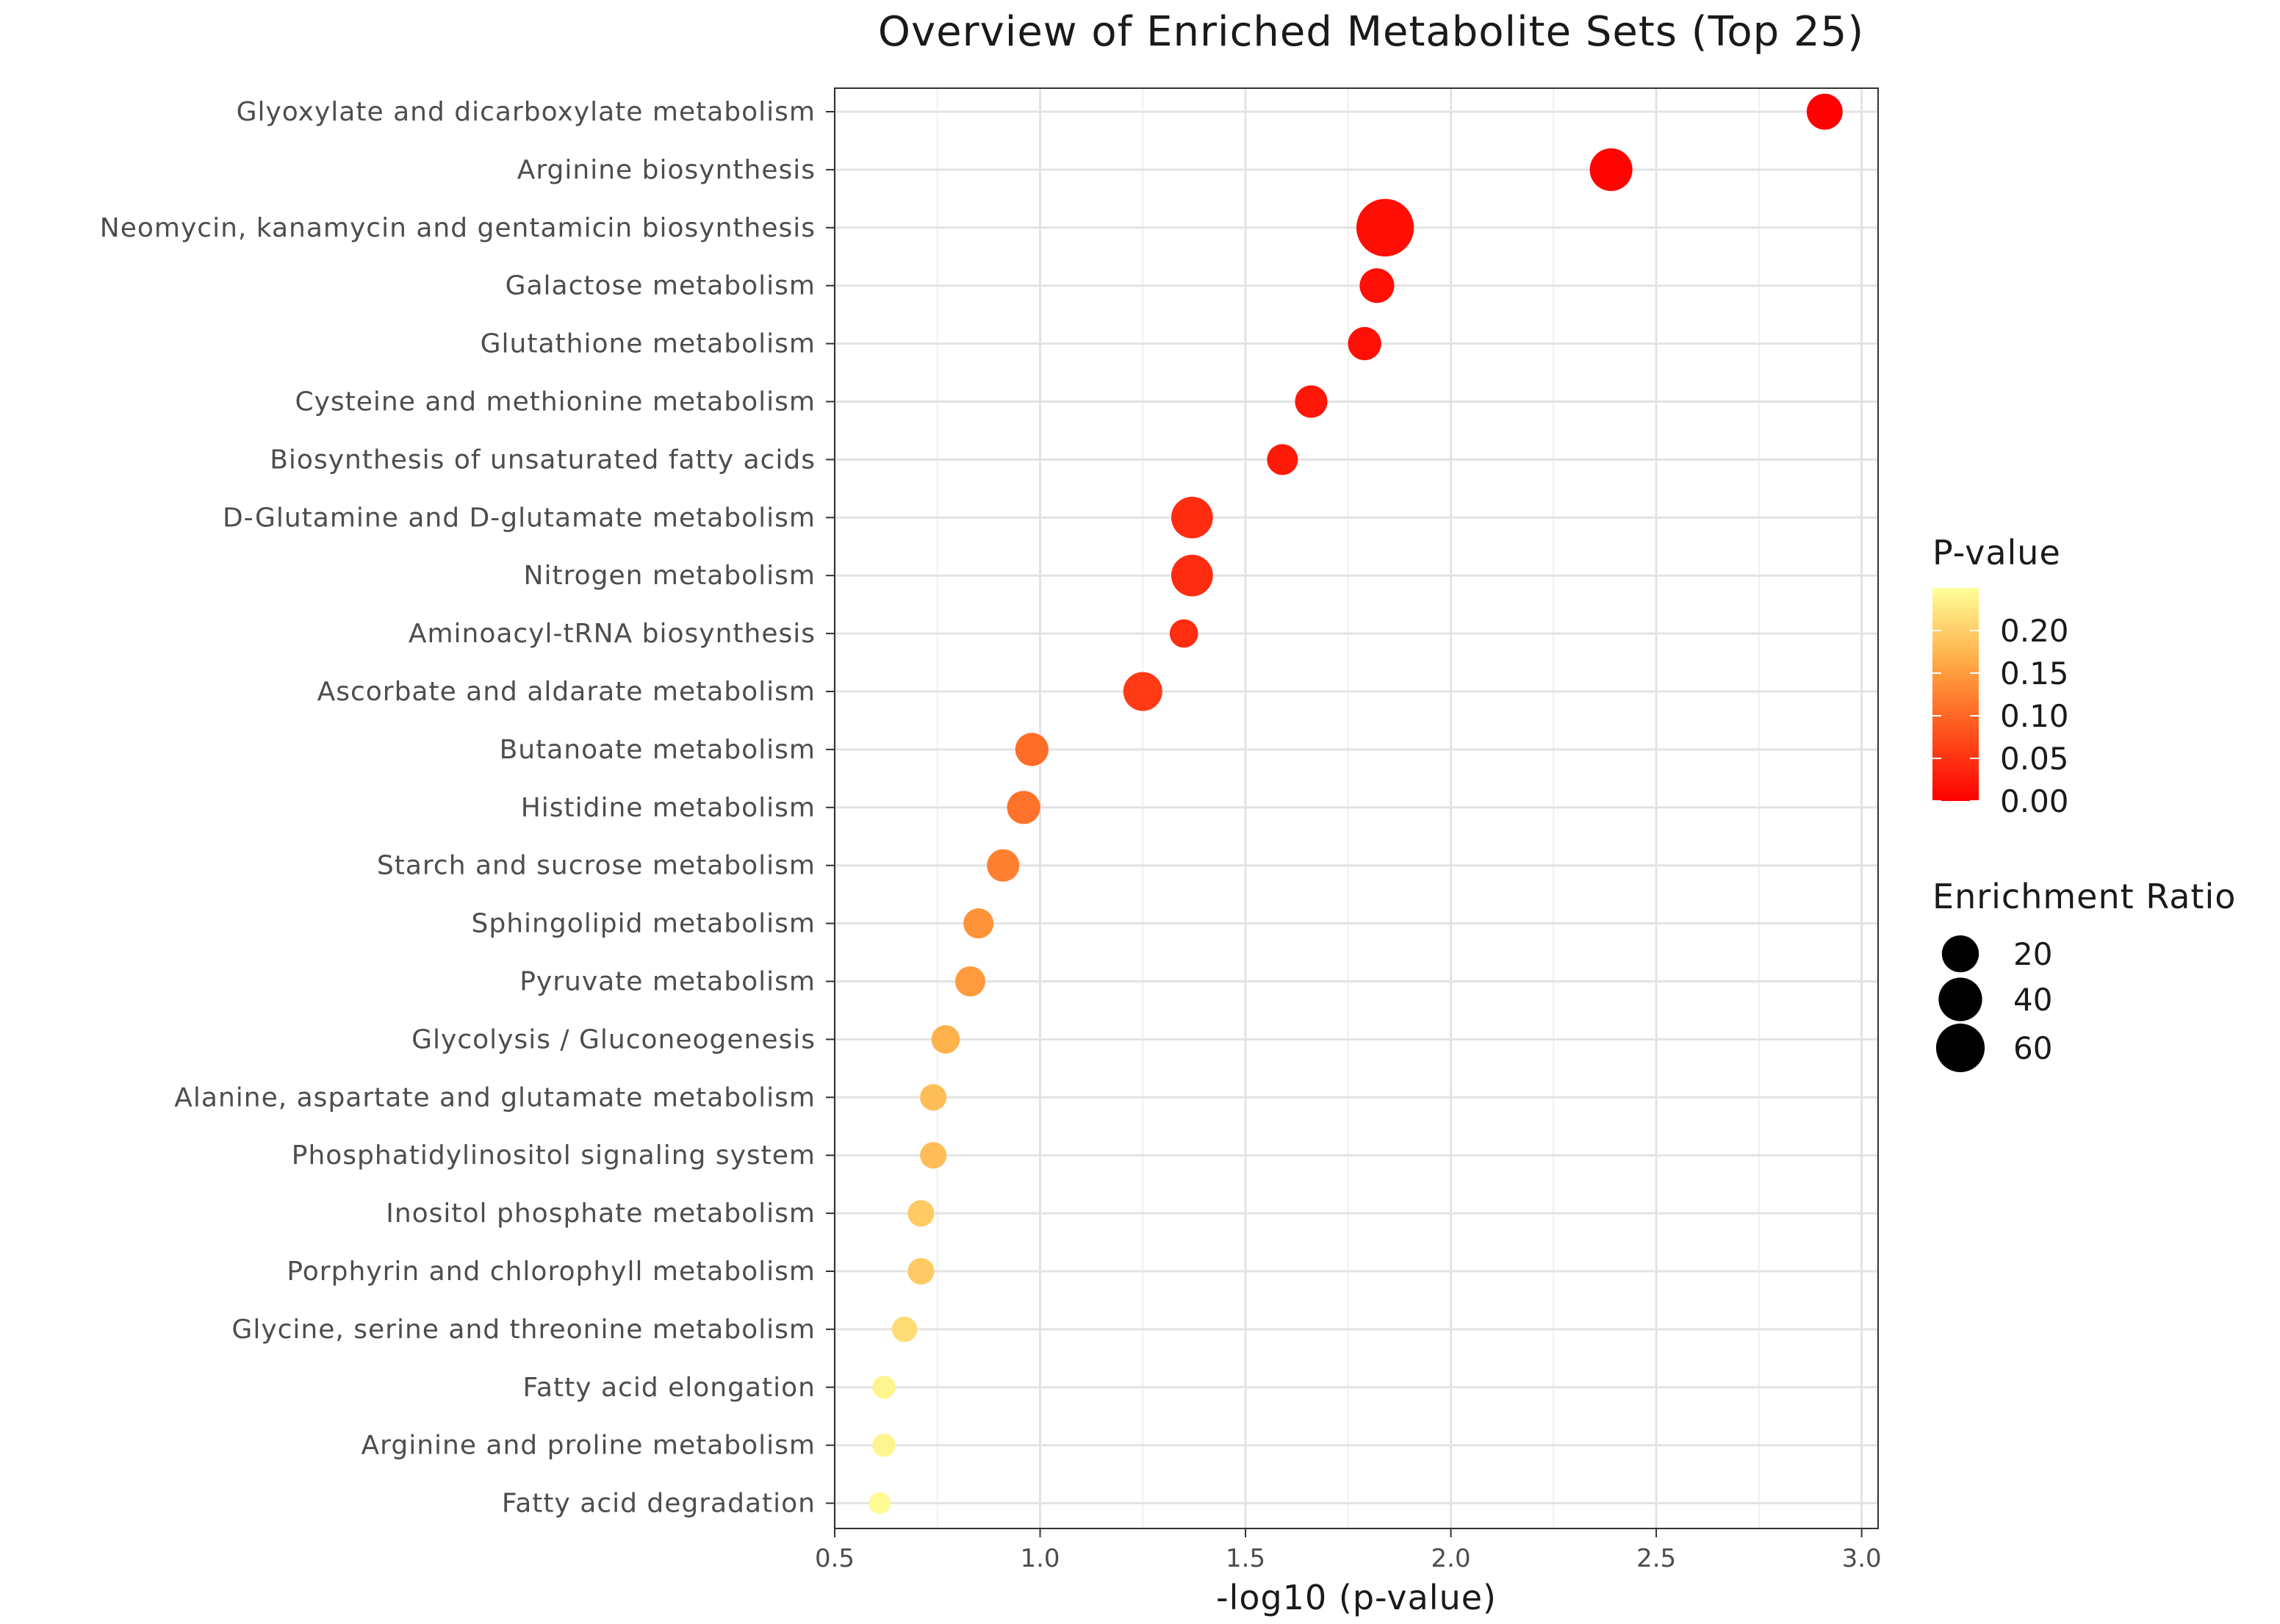  I want to click on point-neomycin-kanamycin-and-gentamicin-biosynthesis, so click(1385, 227).